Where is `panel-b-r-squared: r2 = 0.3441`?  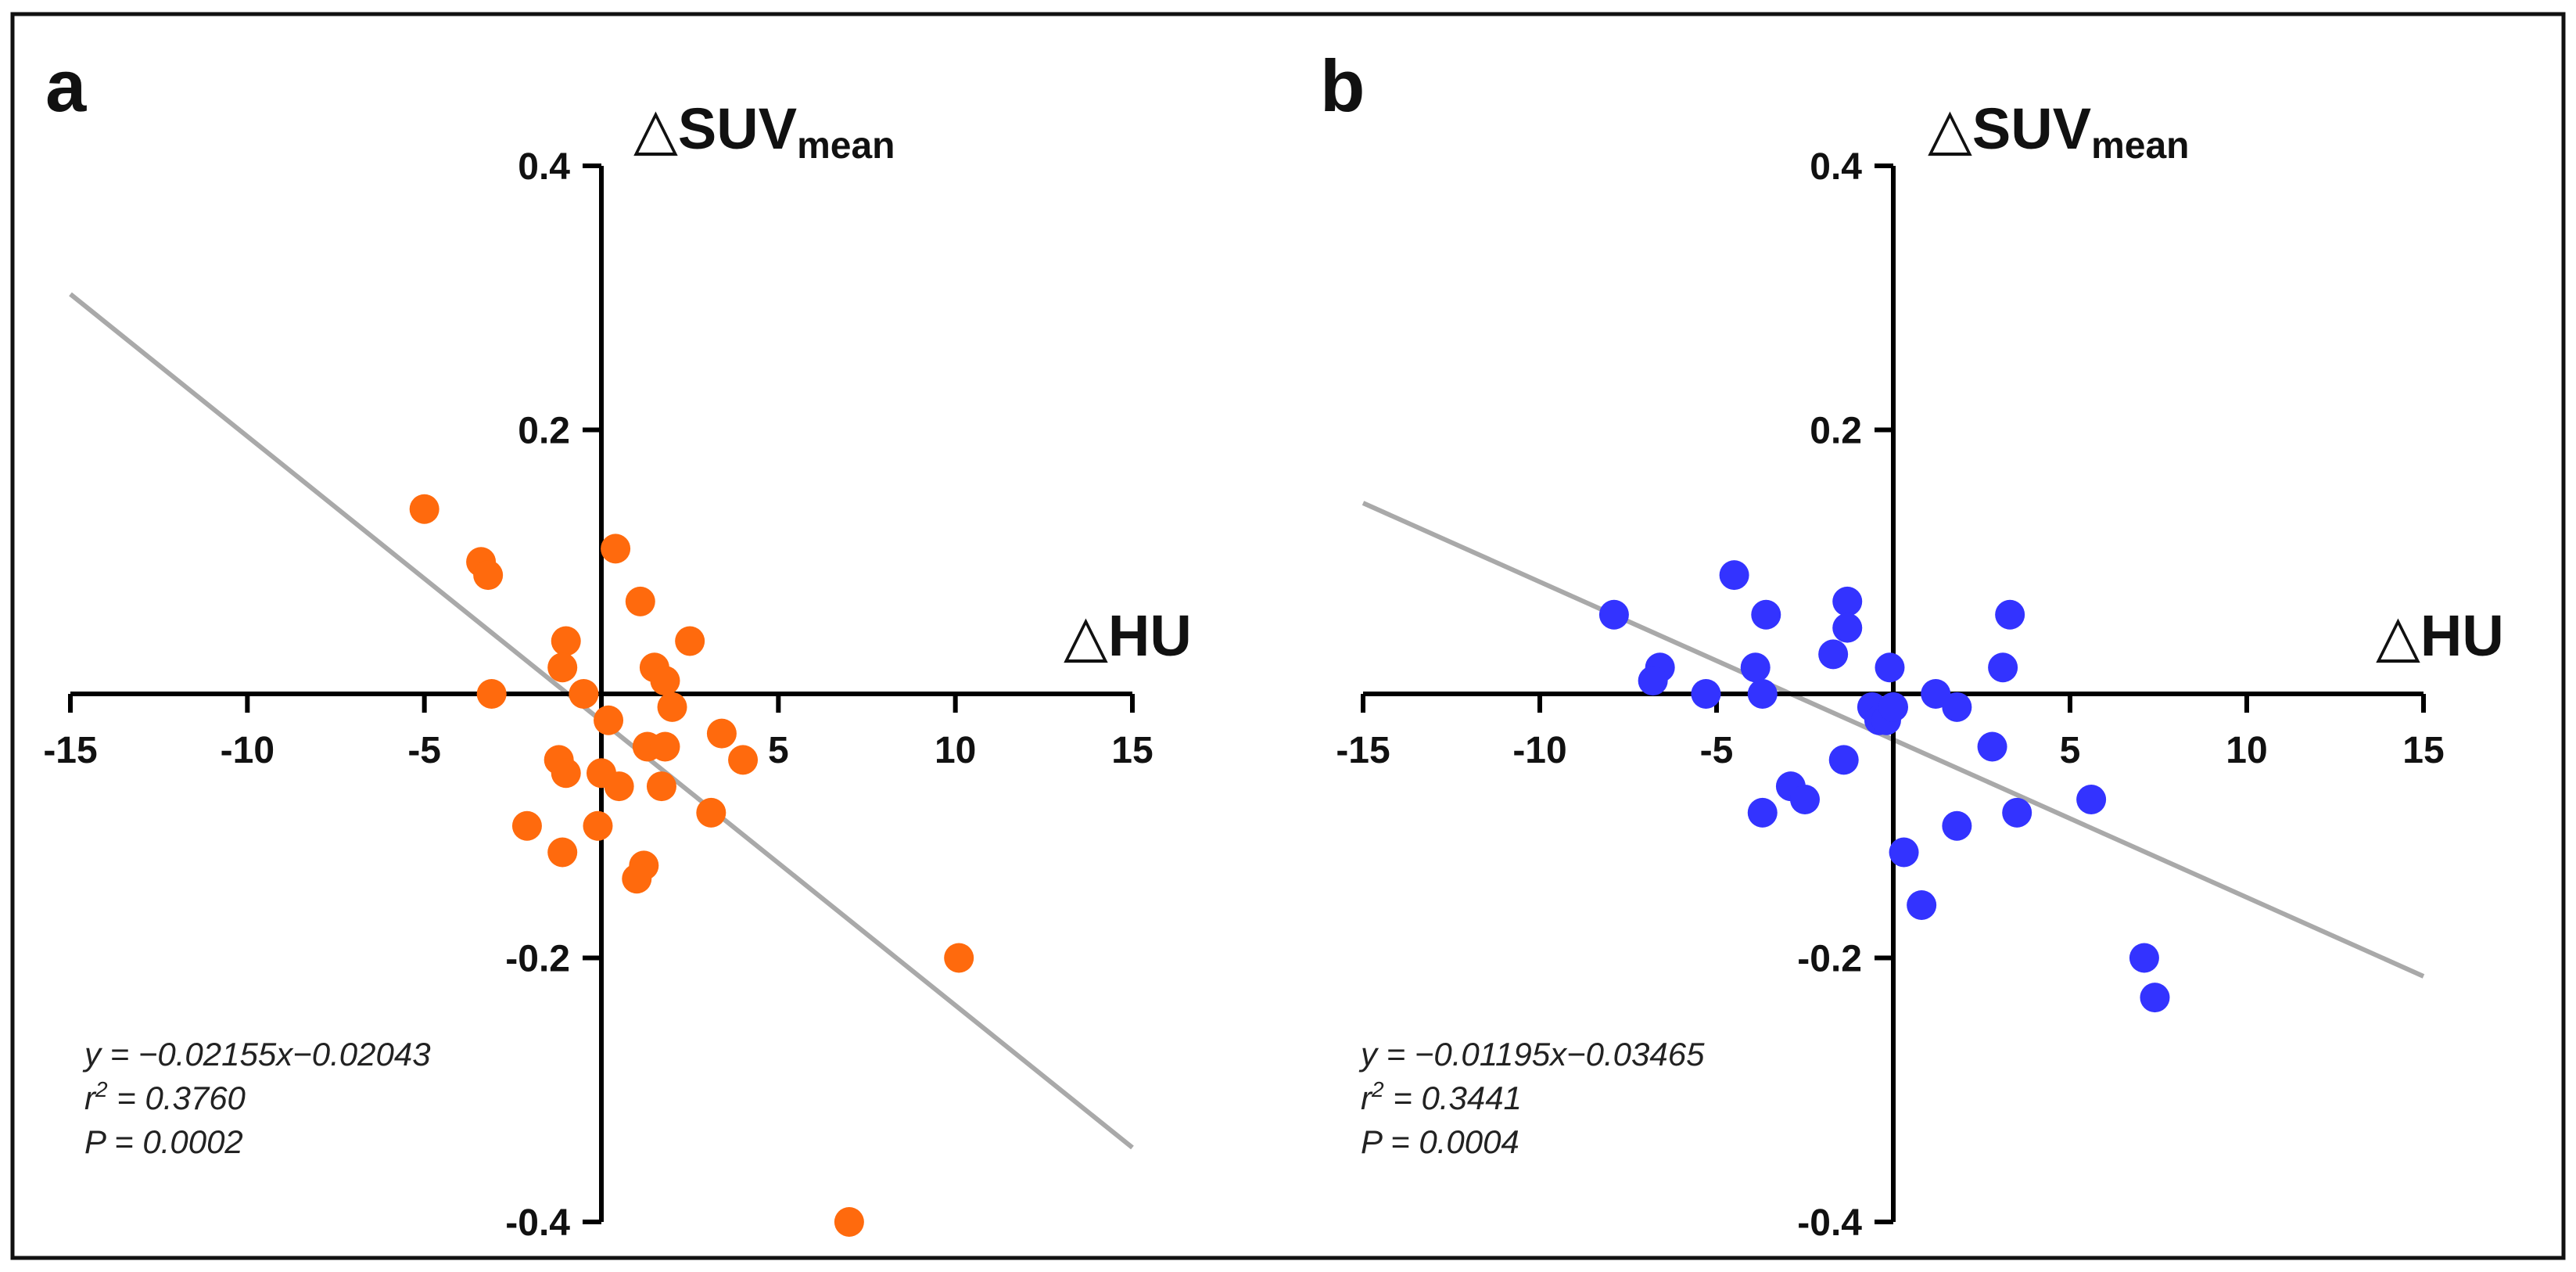
panel-b-r-squared: r2 = 0.3441 is located at coordinates (1441, 1096).